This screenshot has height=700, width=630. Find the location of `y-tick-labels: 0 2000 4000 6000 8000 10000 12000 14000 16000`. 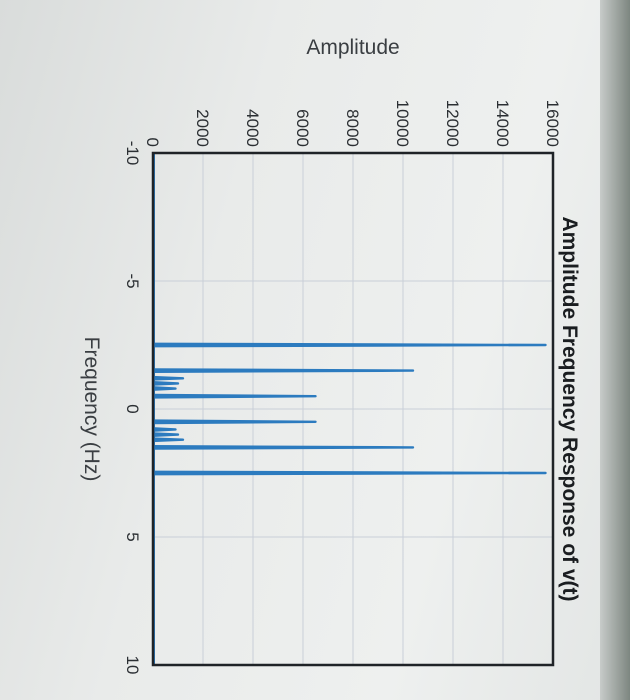

y-tick-labels: 0 2000 4000 6000 8000 10000 12000 14000 16000 is located at coordinates (352, 123).